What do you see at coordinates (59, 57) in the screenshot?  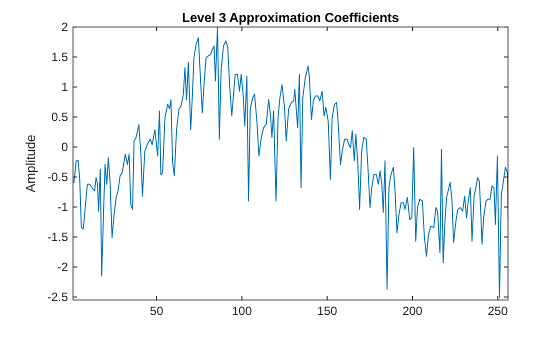 I see `y-tick-label: 1.5` at bounding box center [59, 57].